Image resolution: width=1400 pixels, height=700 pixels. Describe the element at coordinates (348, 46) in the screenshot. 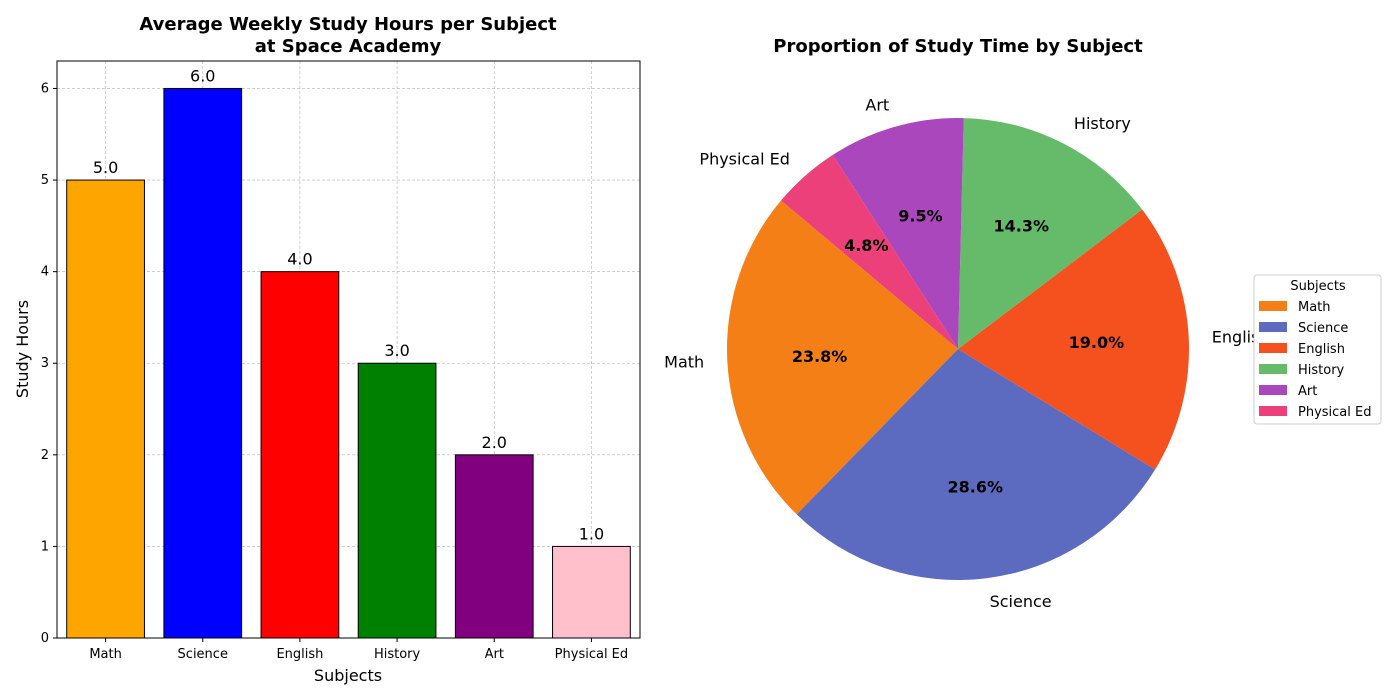

I see `bar-chart-title-line-2: at Space Academy` at that location.